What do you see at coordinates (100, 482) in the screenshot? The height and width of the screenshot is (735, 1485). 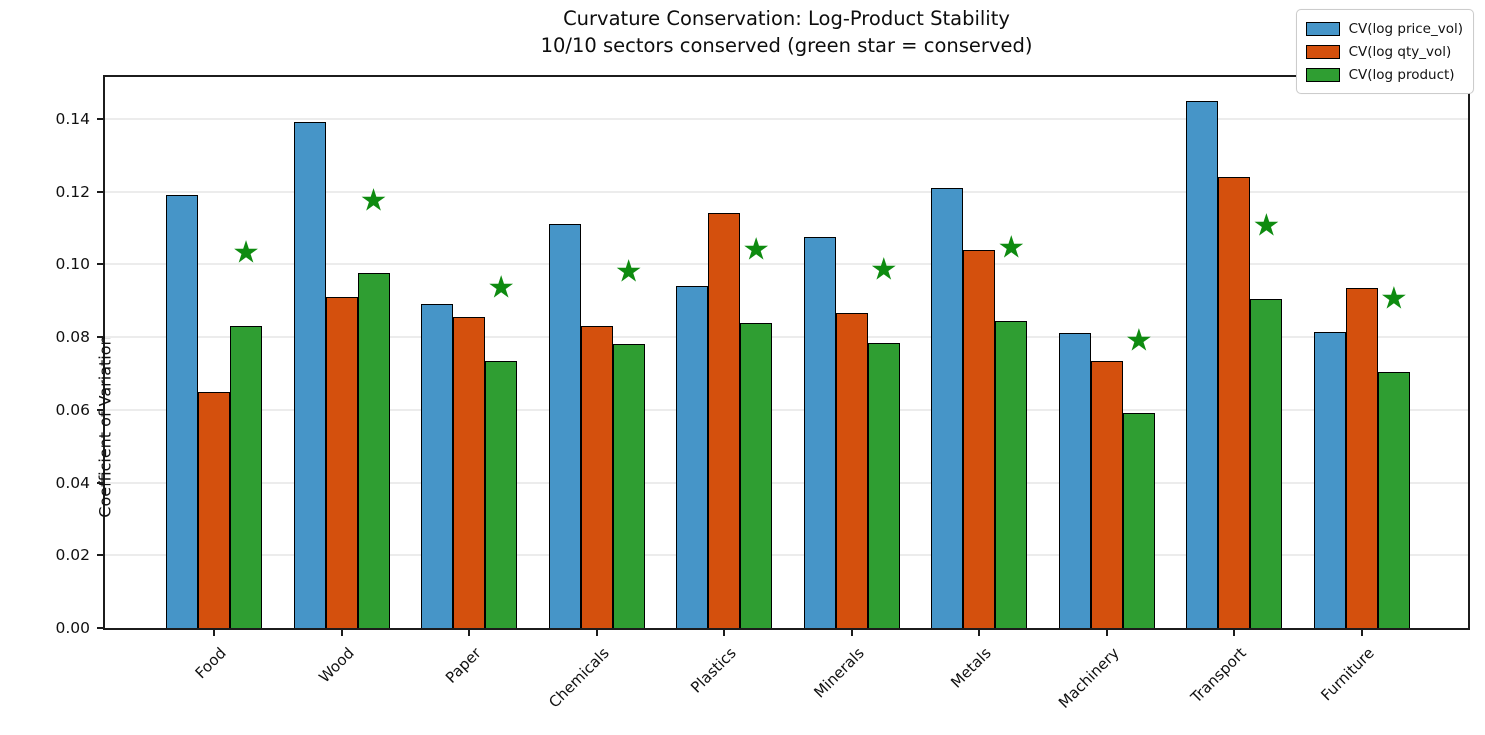 I see `y-tick-0.04` at bounding box center [100, 482].